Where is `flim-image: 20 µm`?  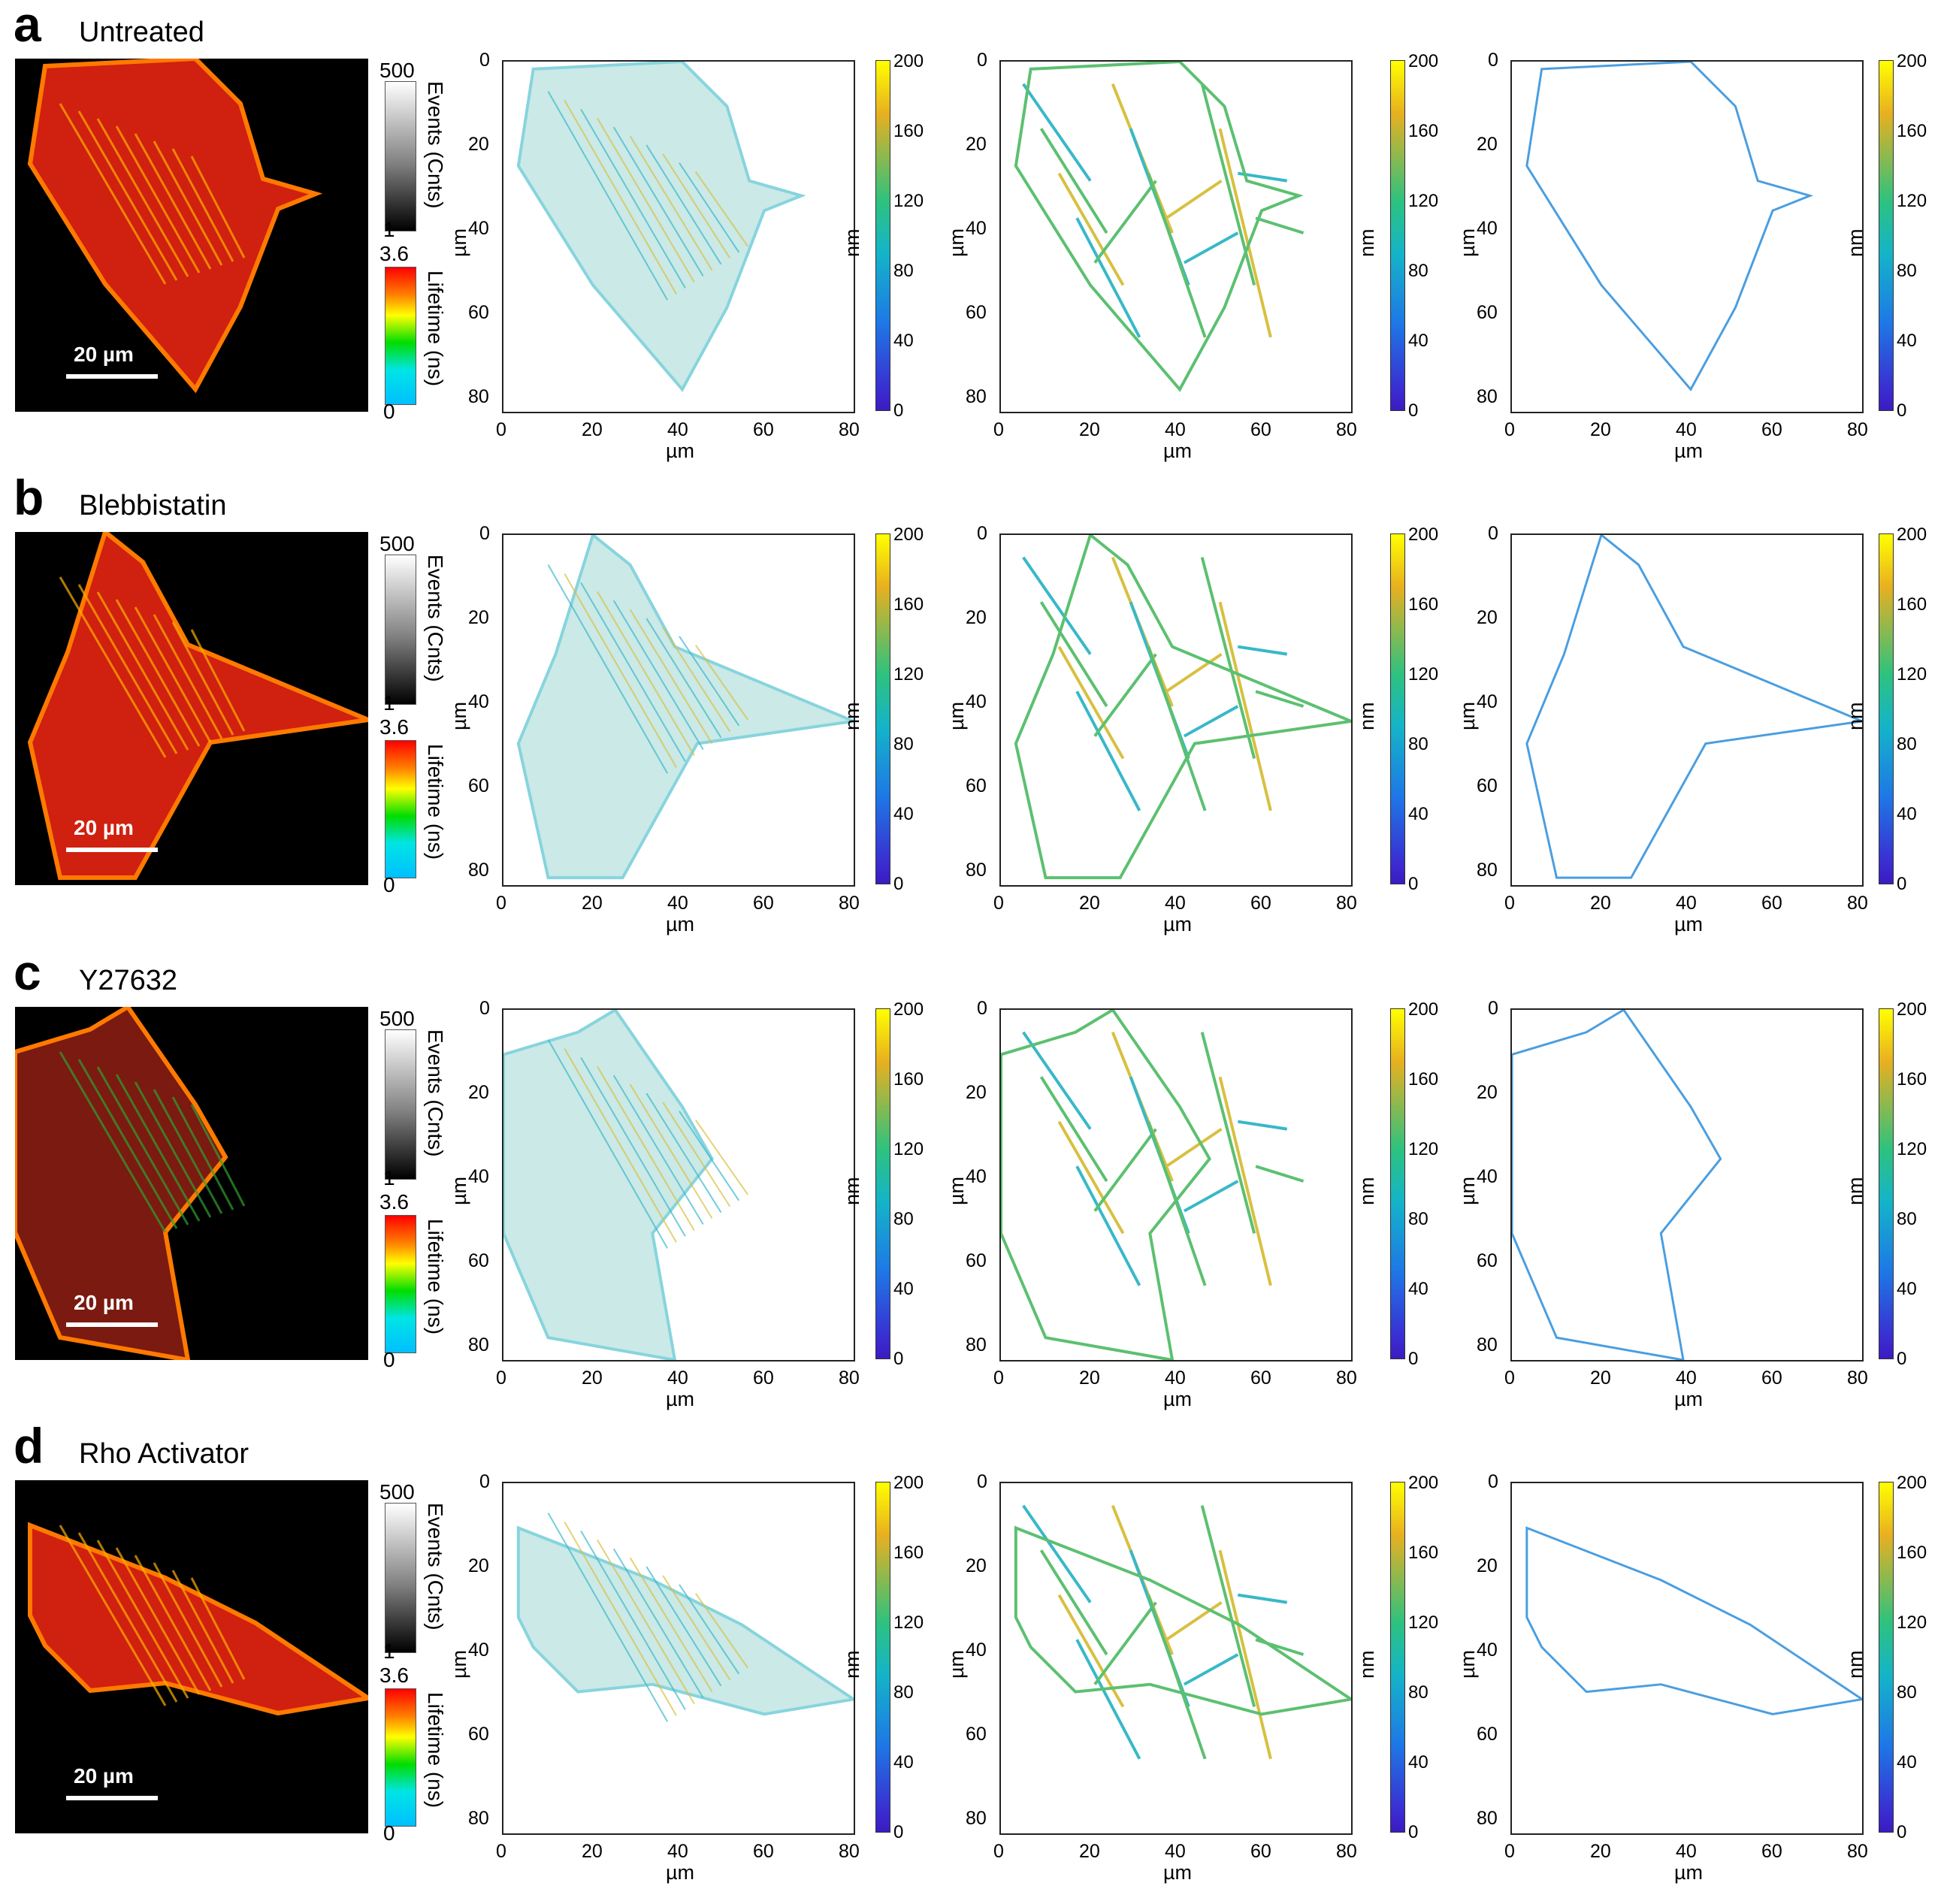
flim-image: 20 µm is located at coordinates (191, 708).